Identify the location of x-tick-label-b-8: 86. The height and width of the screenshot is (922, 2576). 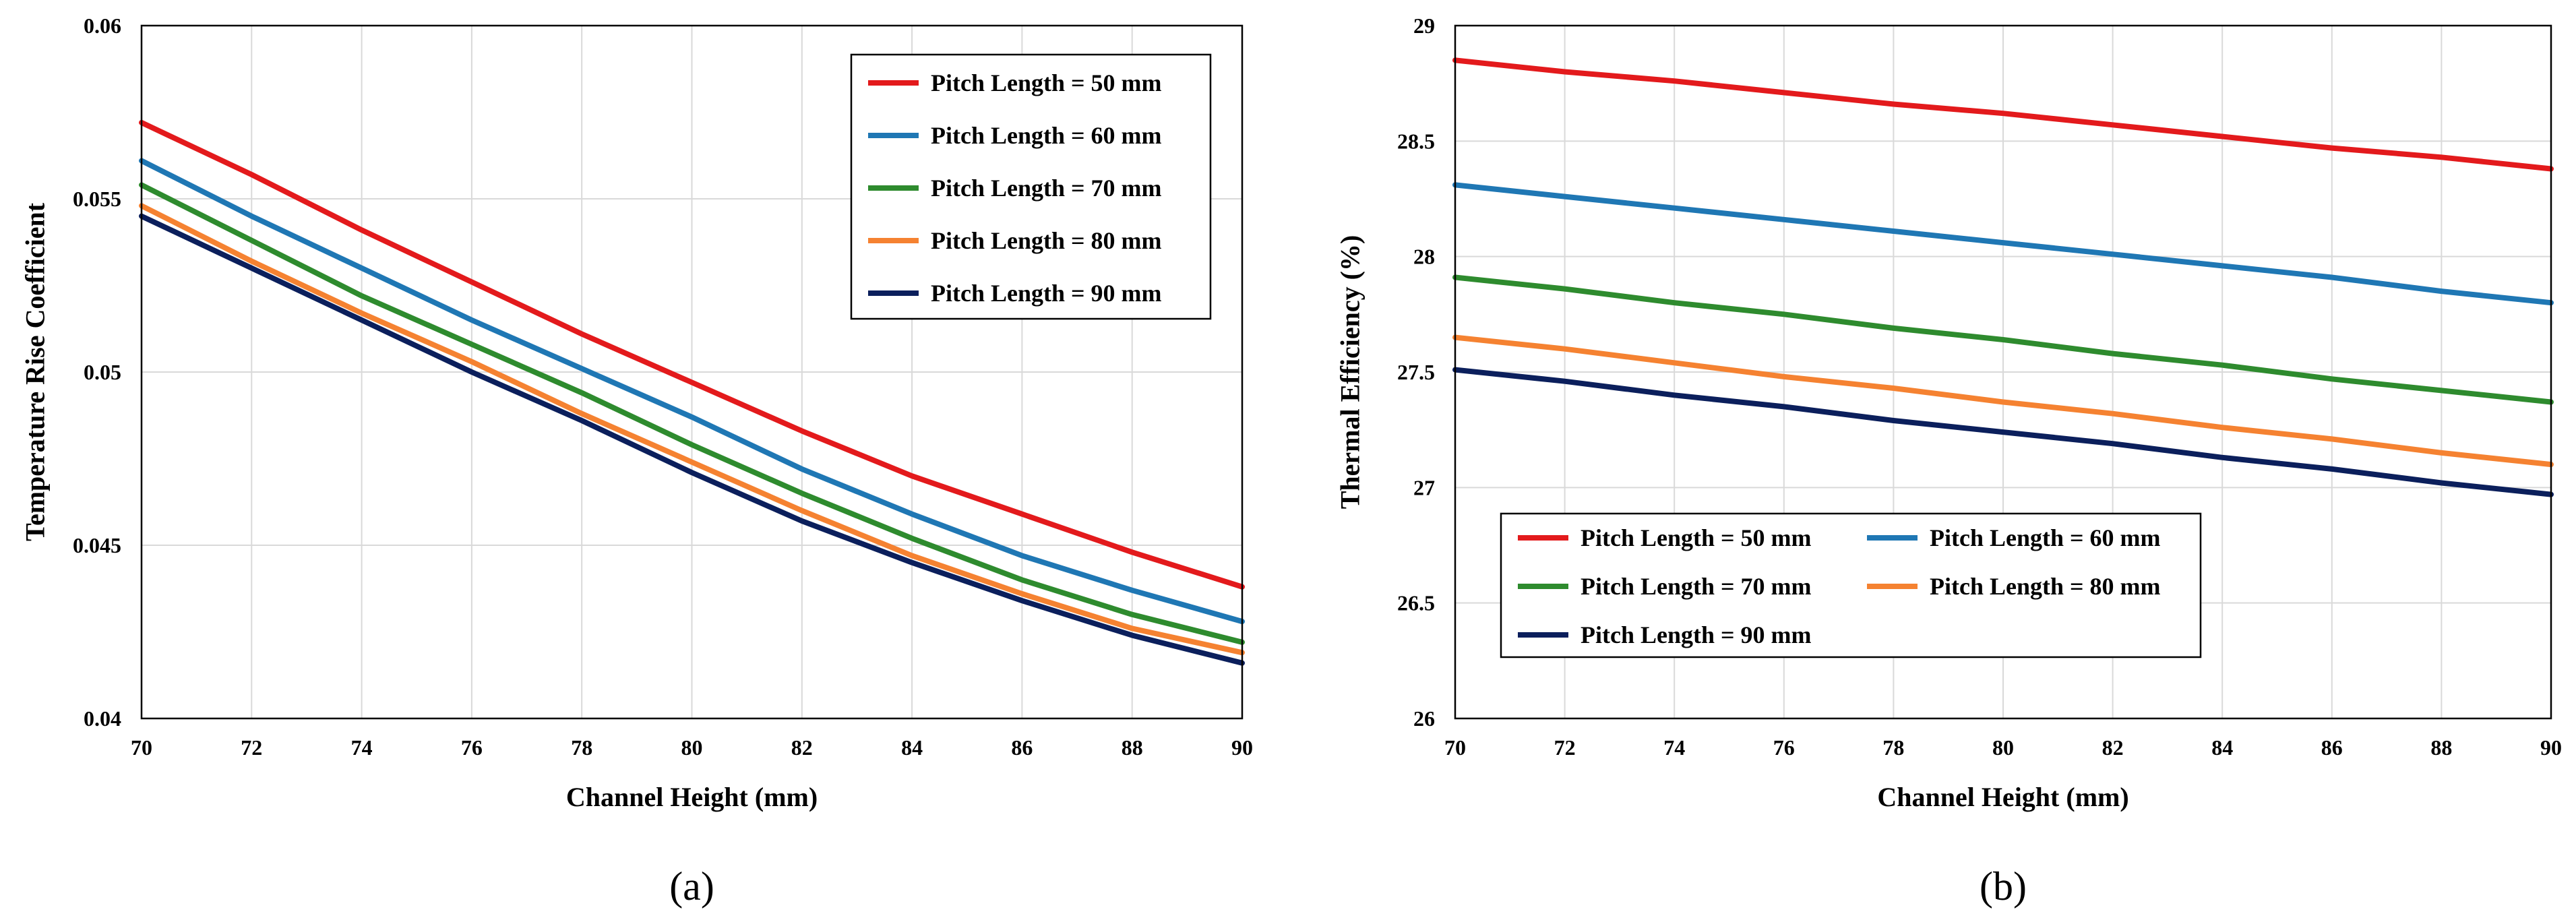
(2332, 747).